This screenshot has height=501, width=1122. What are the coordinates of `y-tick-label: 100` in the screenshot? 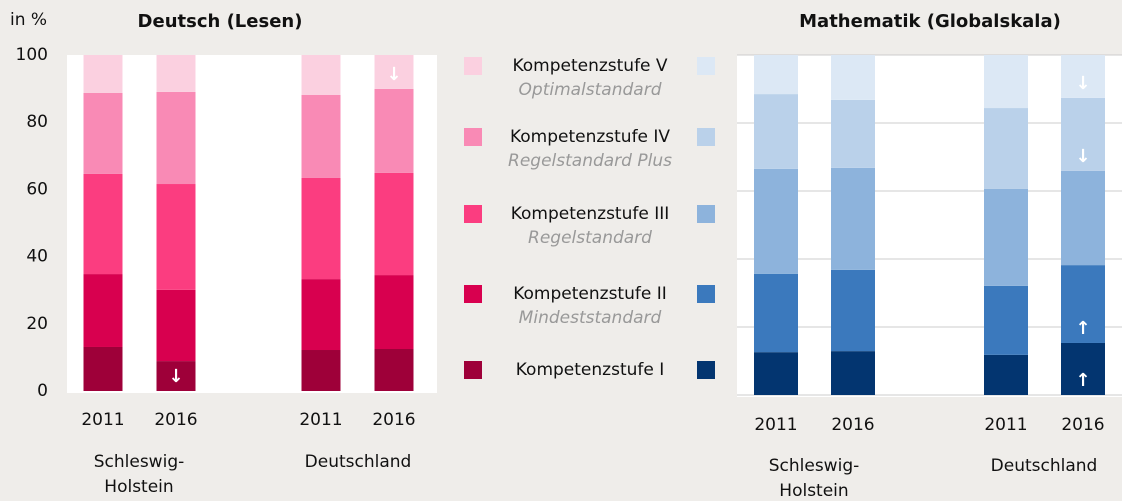 It's located at (32, 55).